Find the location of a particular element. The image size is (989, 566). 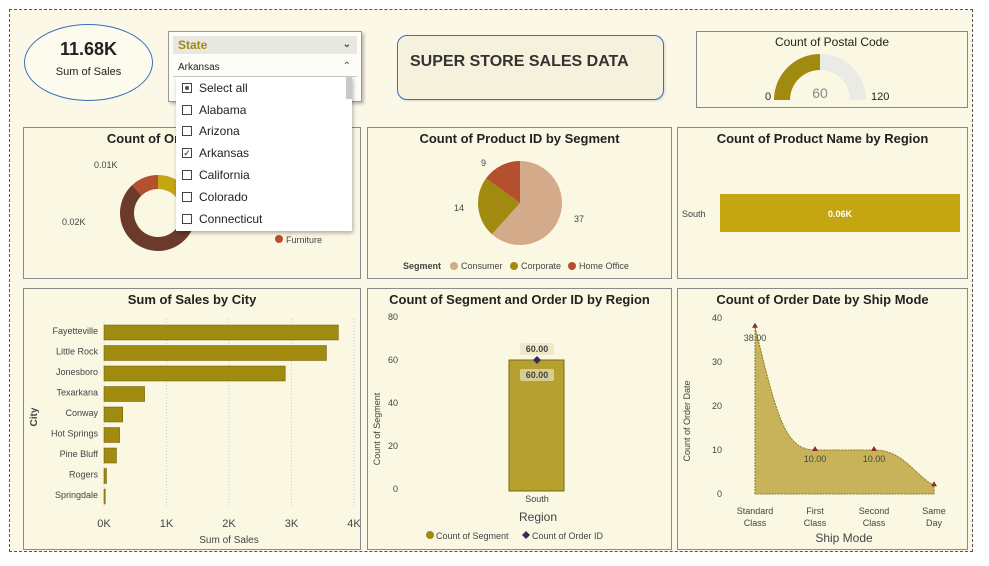

checkbox-icon: ✓ is located at coordinates (187, 153).